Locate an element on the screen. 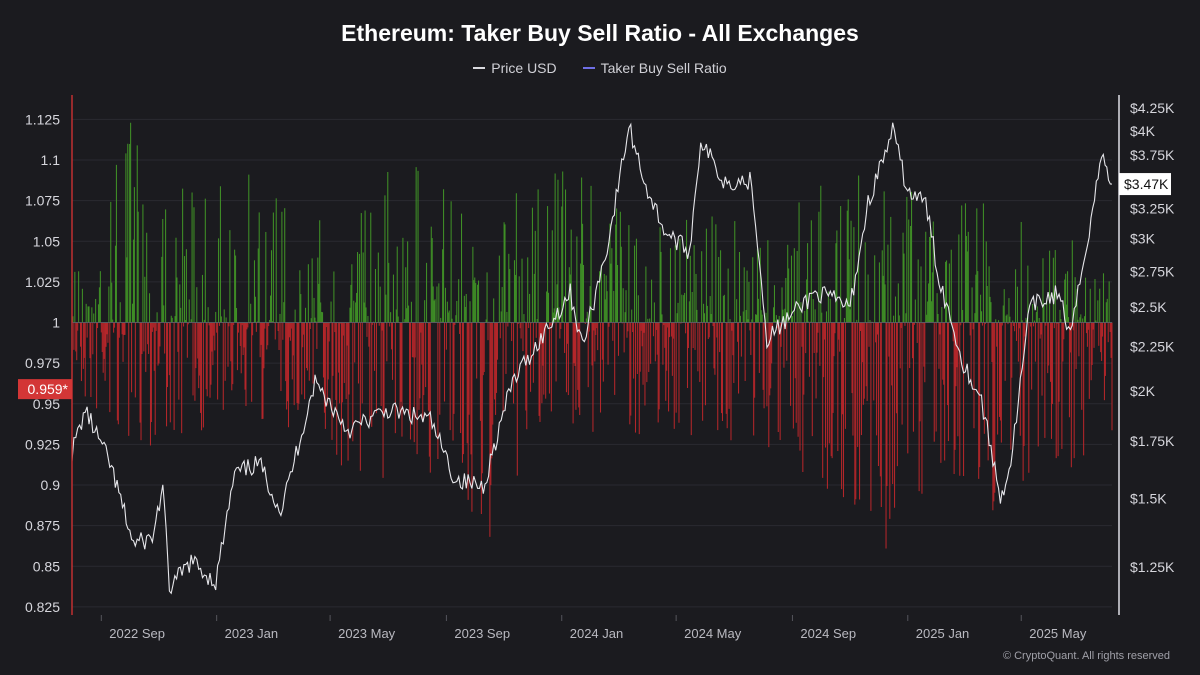 This screenshot has height=675, width=1200. left-tick-label: 0.875 is located at coordinates (42, 526).